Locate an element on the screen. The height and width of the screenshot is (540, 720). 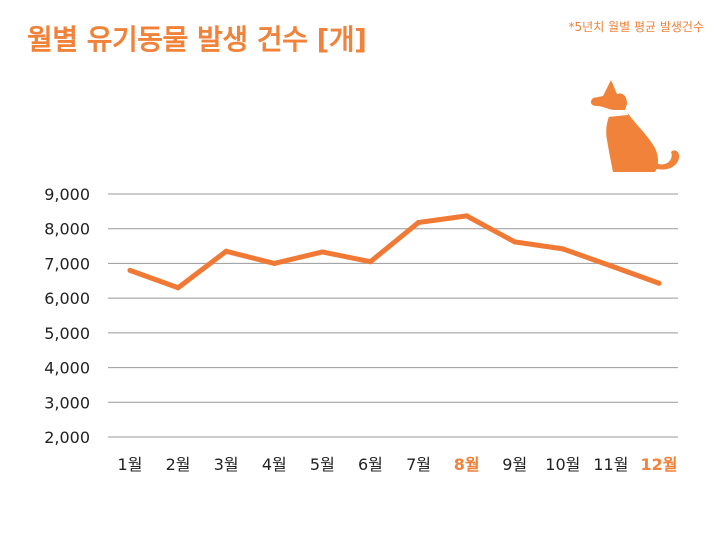
y-tick-label: 2,000 is located at coordinates (67, 437).